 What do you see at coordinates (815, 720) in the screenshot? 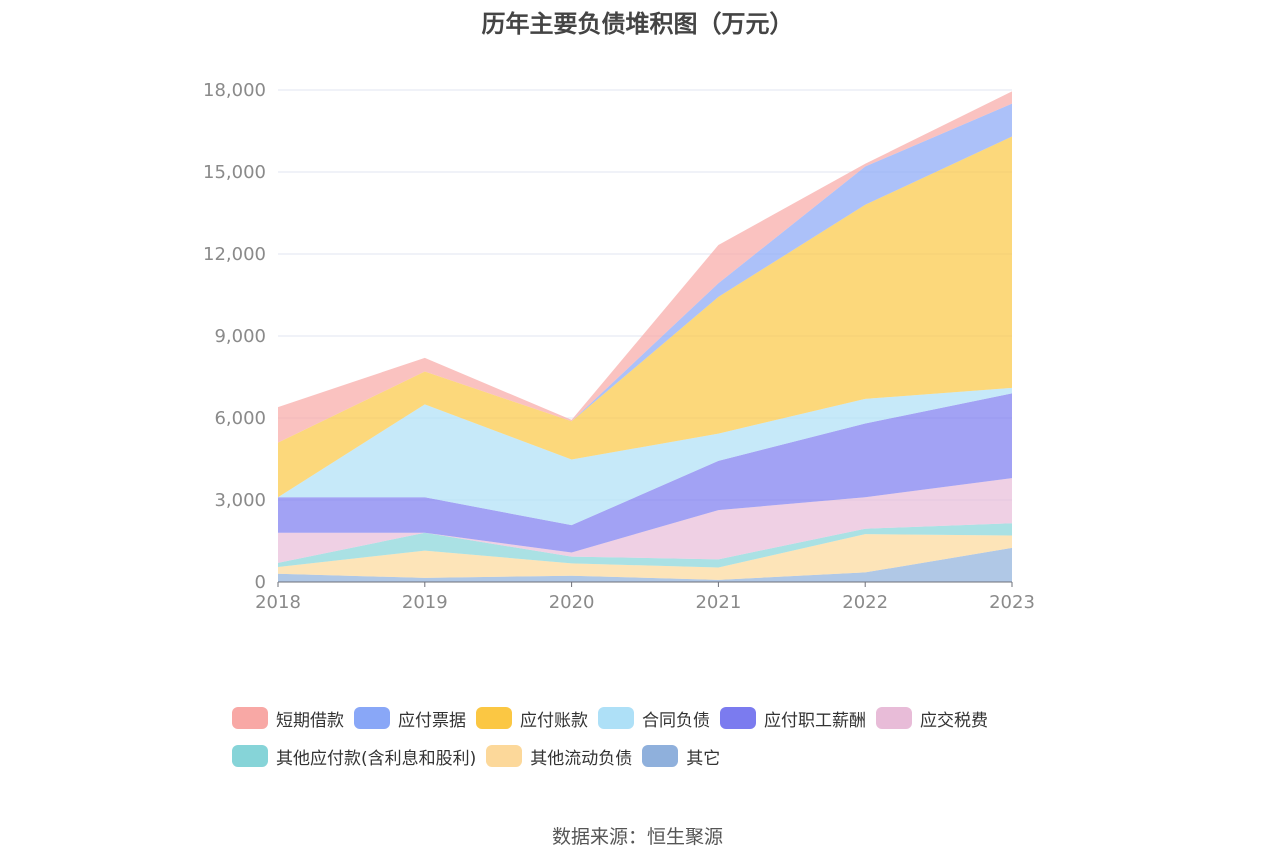
I see `legend-label: 应付职工薪酬` at bounding box center [815, 720].